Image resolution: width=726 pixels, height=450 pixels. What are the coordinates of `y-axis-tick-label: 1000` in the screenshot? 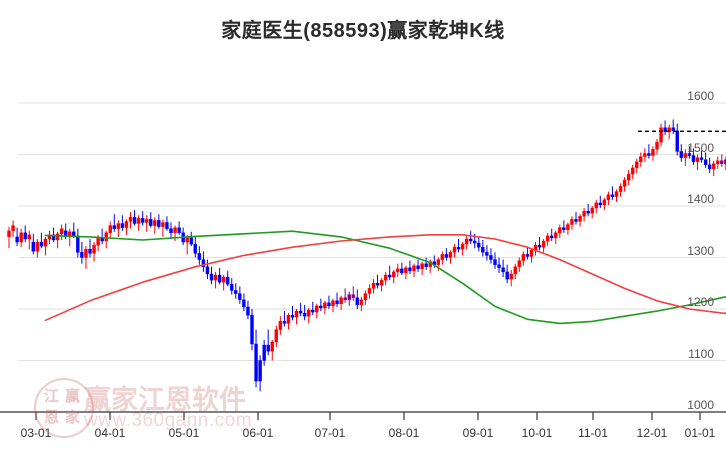 It's located at (700, 405).